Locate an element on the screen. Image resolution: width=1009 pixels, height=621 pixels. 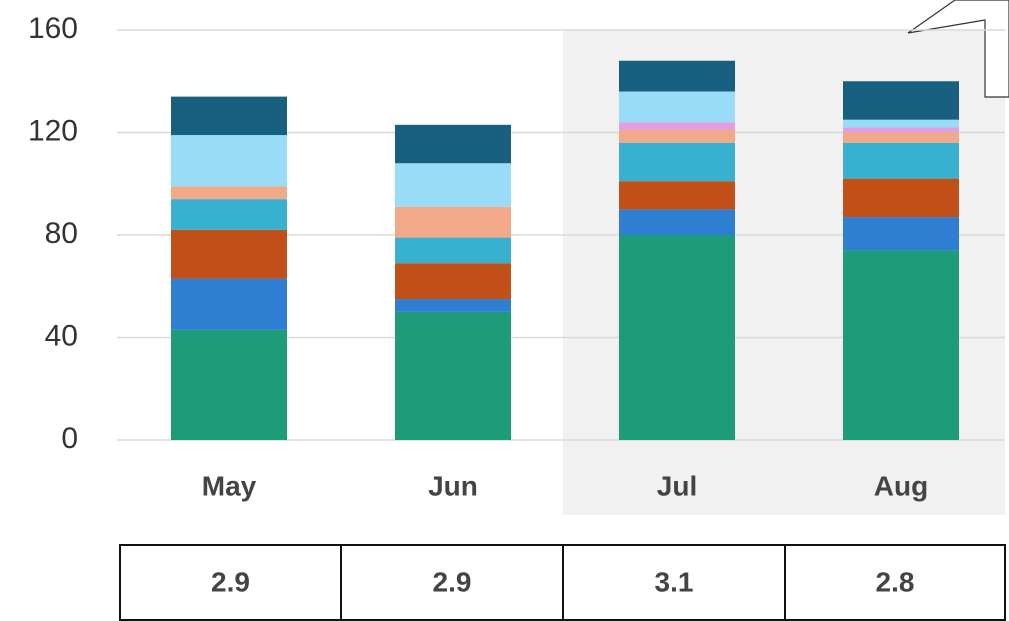
x-tick-label: May is located at coordinates (229, 485).